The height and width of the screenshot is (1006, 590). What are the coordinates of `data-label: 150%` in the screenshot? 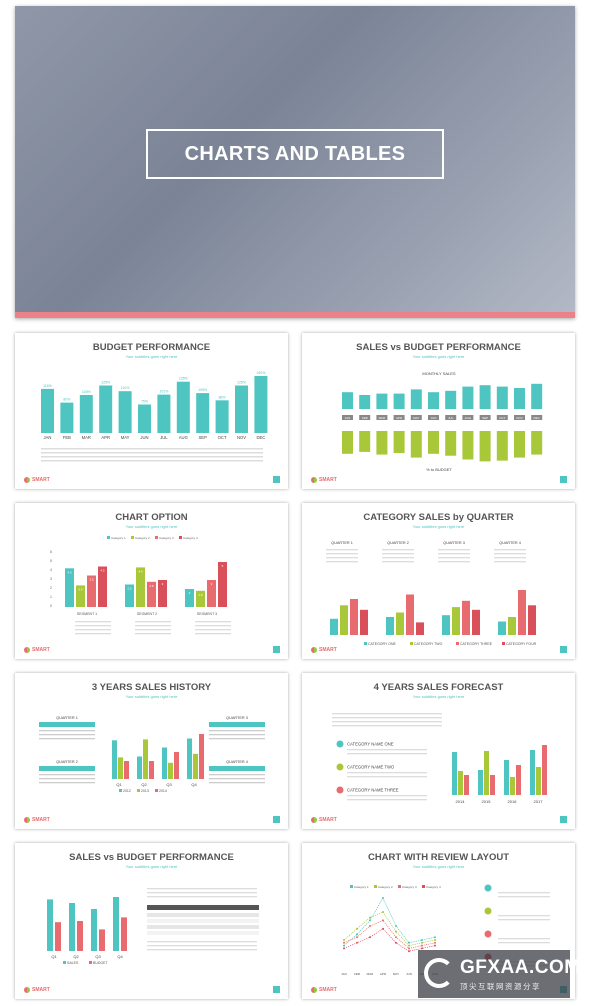 It's located at (260, 373).